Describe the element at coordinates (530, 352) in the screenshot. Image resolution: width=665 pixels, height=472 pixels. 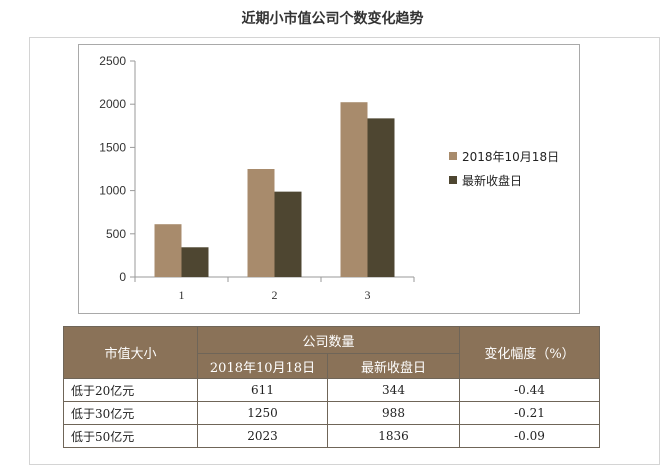
I see `header-change: 变化幅度（%）` at that location.